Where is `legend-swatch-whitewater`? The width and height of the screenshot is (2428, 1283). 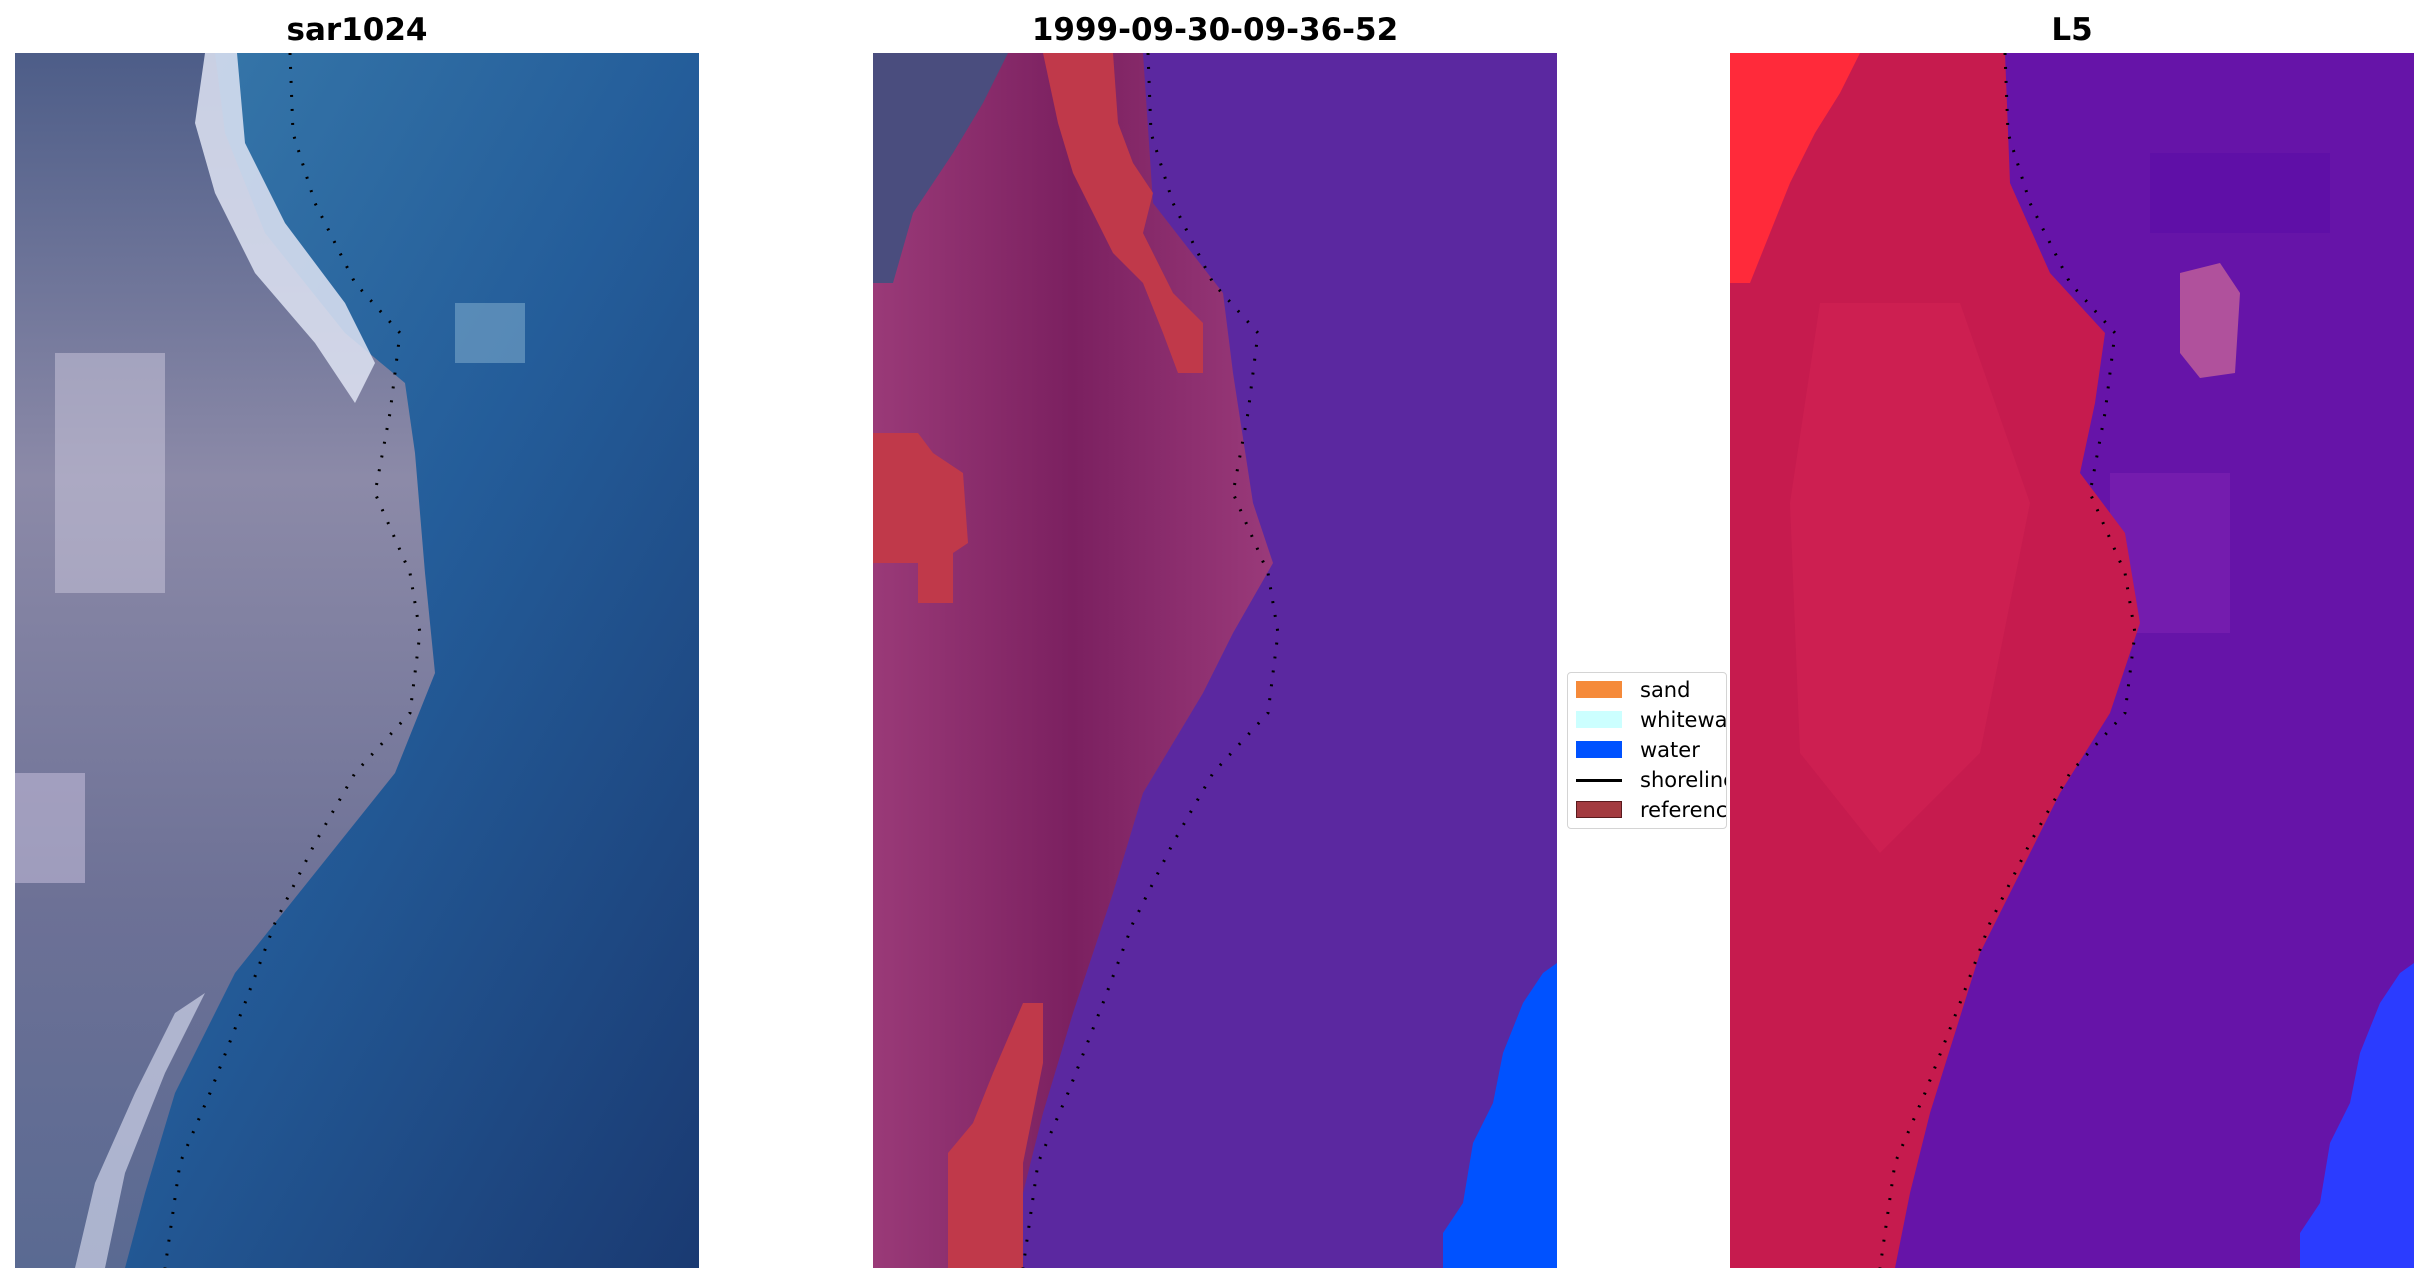
legend-swatch-whitewater is located at coordinates (1599, 719).